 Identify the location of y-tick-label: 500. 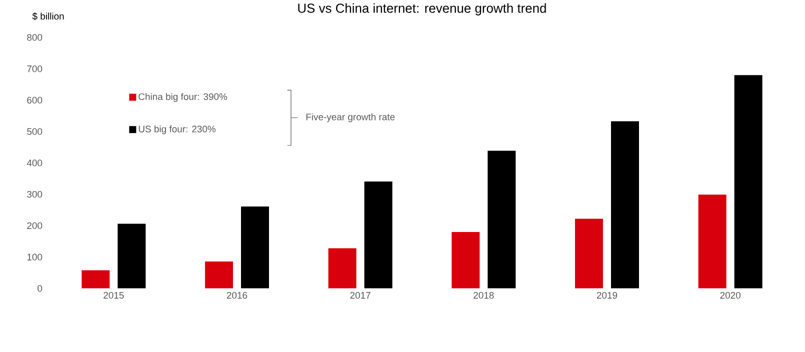
(34, 131).